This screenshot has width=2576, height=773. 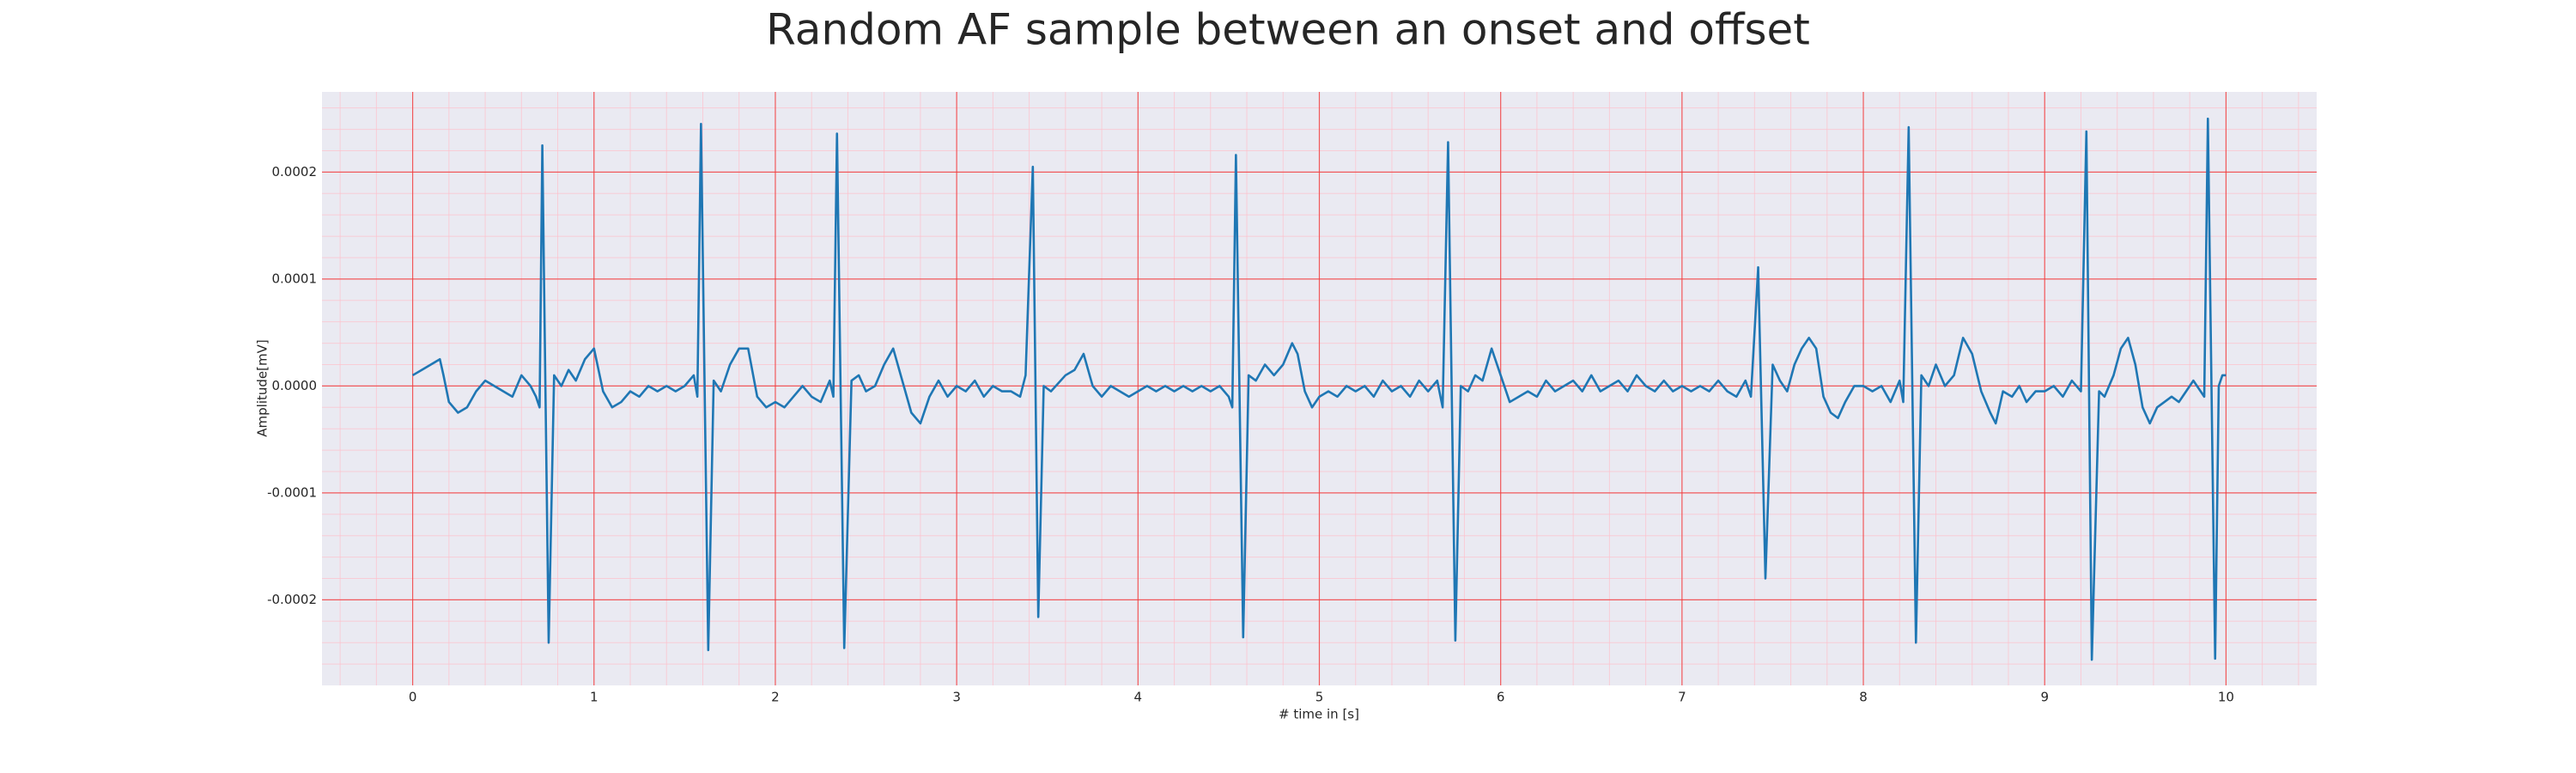 I want to click on x-tick-label: 1, so click(x=594, y=697).